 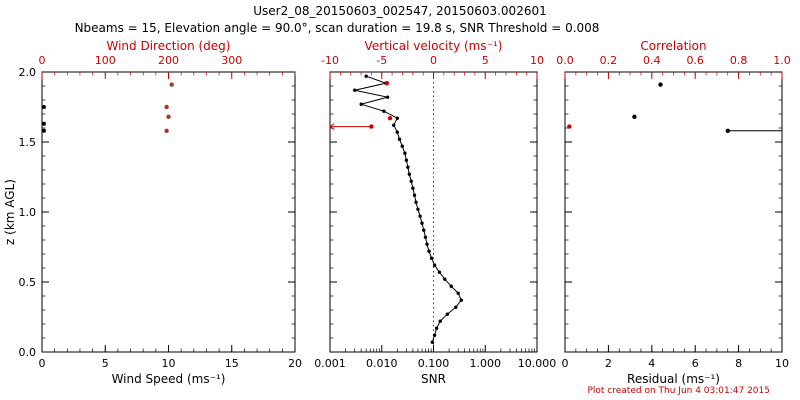 I want to click on svg-text: 20, so click(x=295, y=363).